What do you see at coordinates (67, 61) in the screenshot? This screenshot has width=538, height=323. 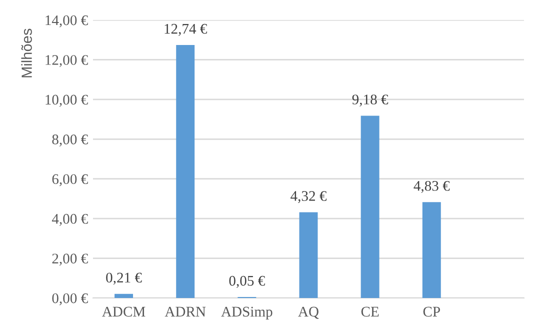 I see `y-tick-label: 12,00 €` at bounding box center [67, 61].